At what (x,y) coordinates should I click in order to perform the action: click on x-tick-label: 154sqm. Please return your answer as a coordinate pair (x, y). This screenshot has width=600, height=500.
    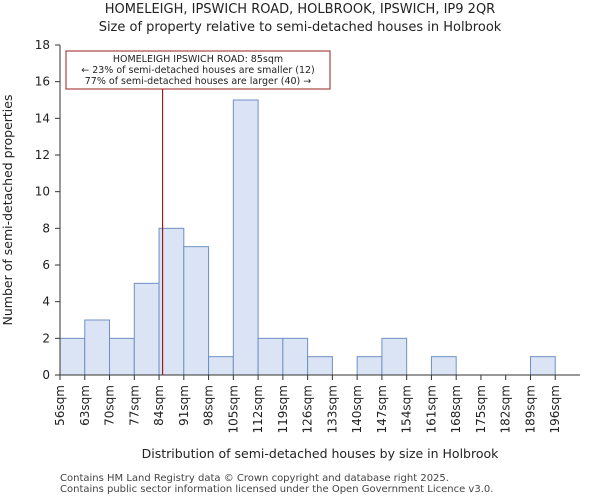
    Looking at the image, I should click on (407, 409).